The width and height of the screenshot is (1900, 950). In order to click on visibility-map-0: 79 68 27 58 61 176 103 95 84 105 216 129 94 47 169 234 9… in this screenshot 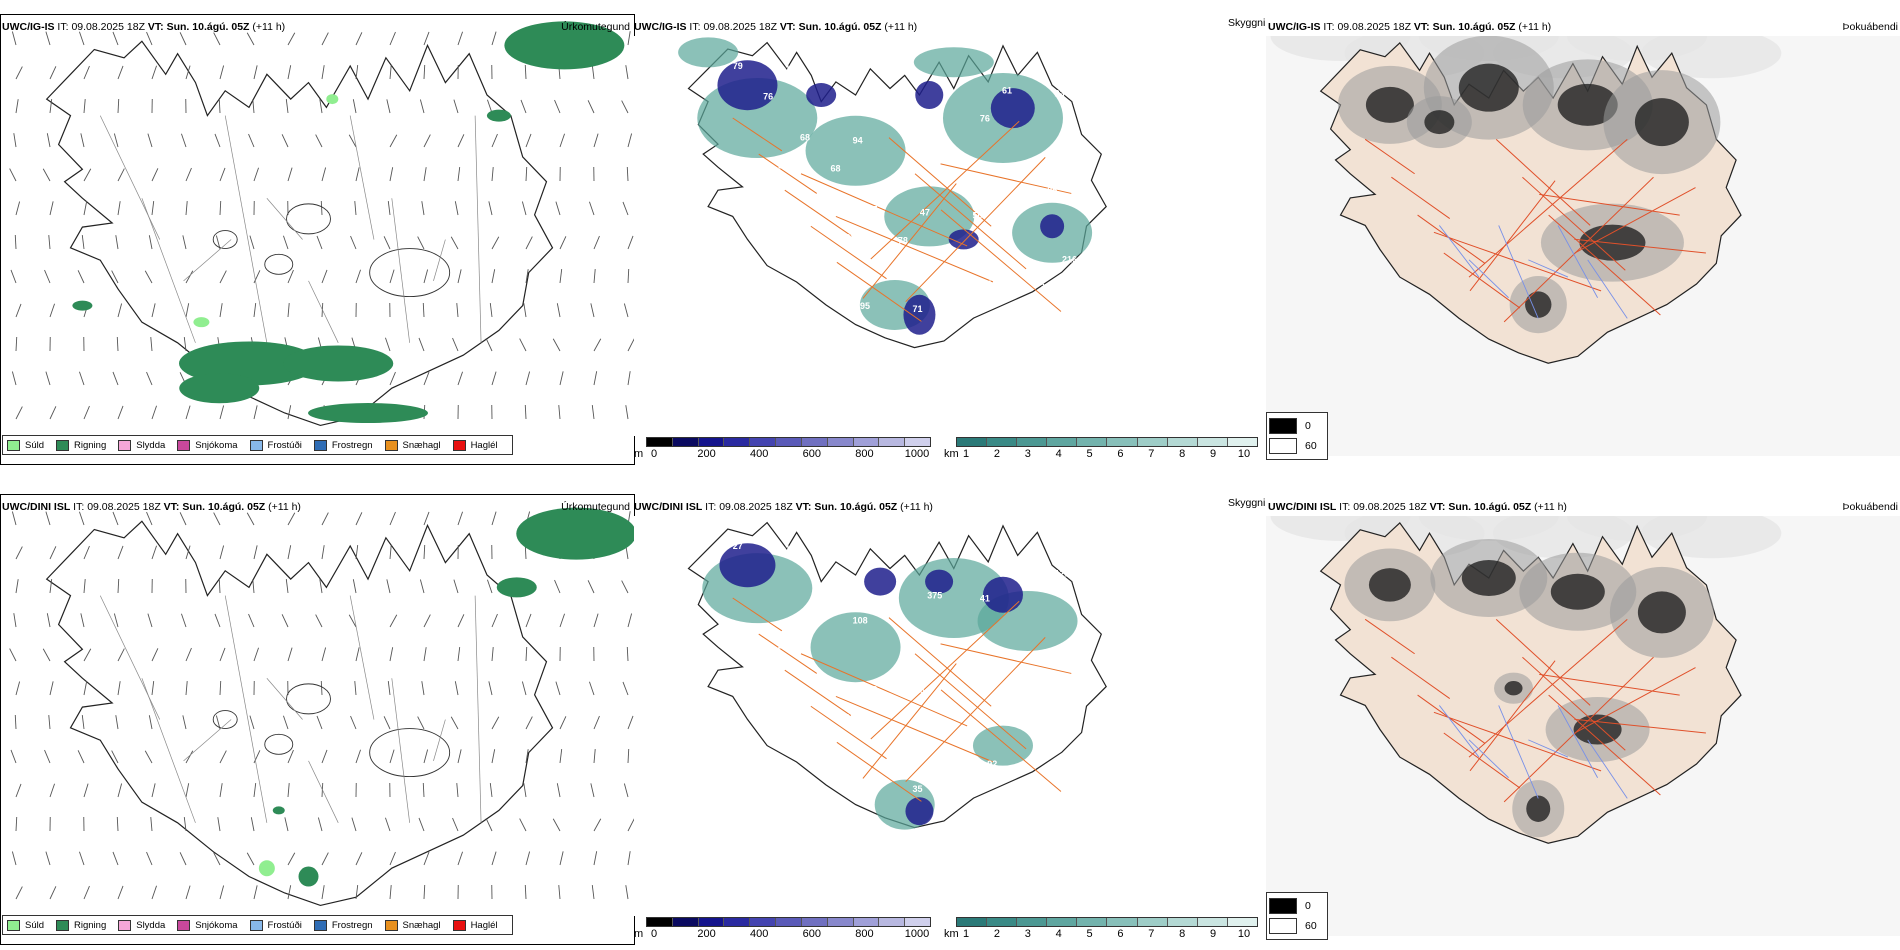, I will do `click(892, 193)`.